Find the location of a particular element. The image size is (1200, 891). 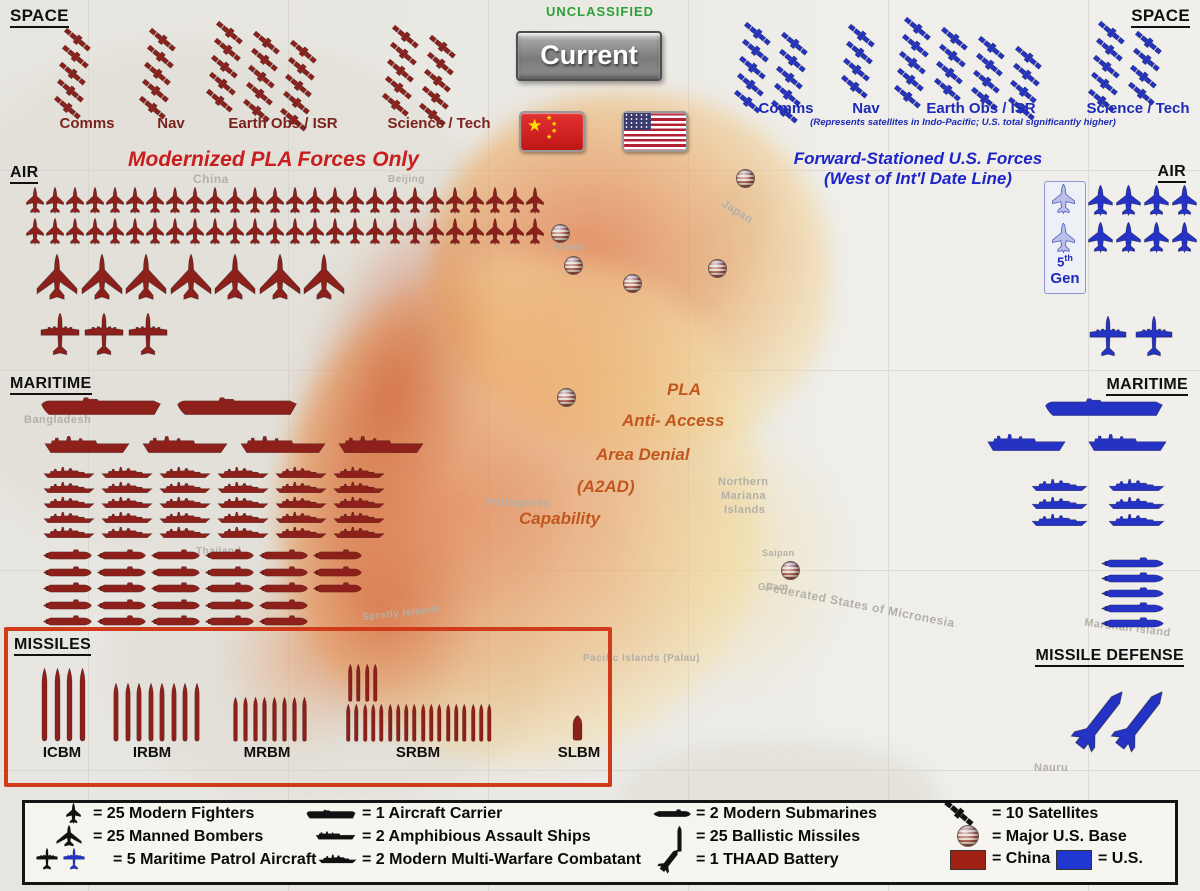

china-flag: ★ ★ ★ ★ ★ is located at coordinates (552, 131).